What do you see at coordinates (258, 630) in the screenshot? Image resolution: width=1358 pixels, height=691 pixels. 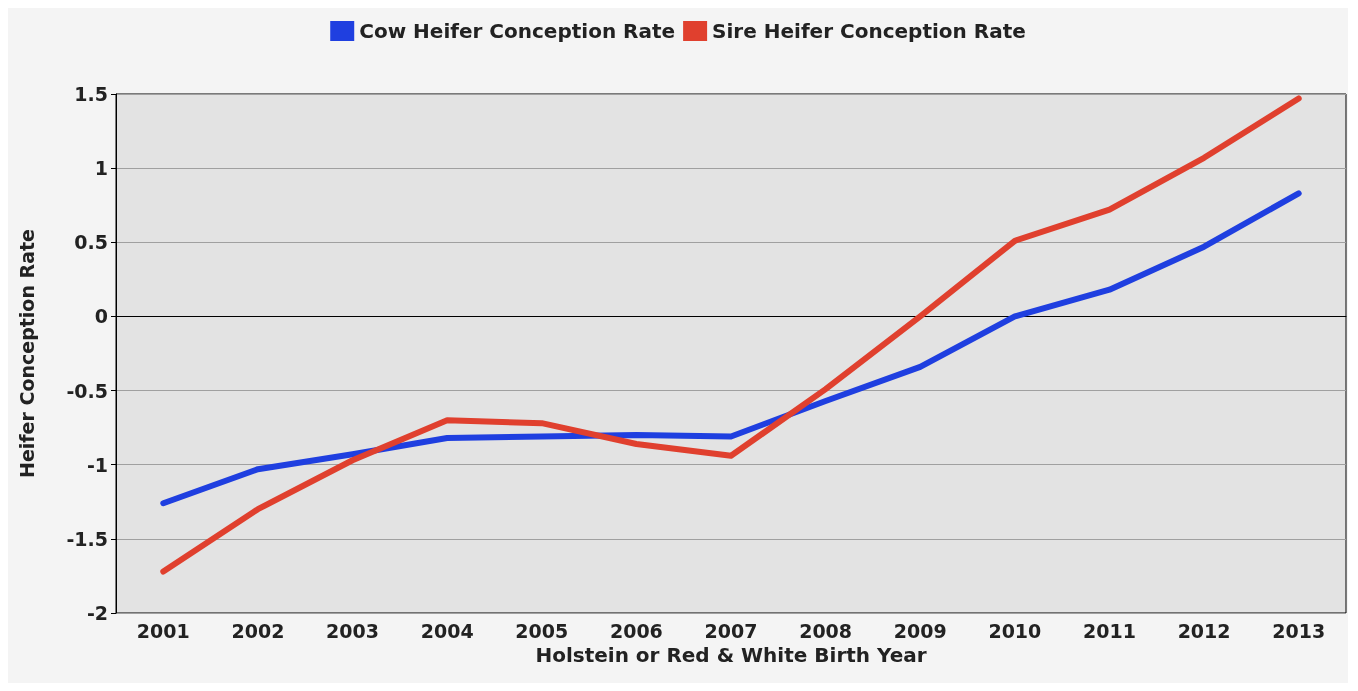 I see `x-tick-label: 2002` at bounding box center [258, 630].